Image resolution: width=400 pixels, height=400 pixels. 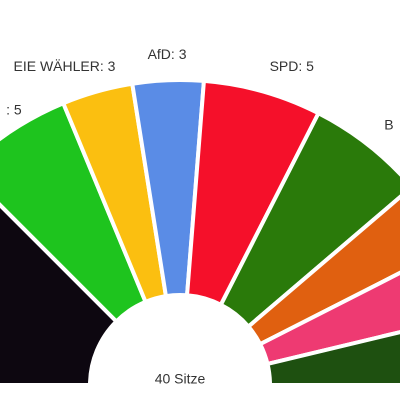 What do you see at coordinates (180, 379) in the screenshot?
I see `center-label: 40 Sitze` at bounding box center [180, 379].